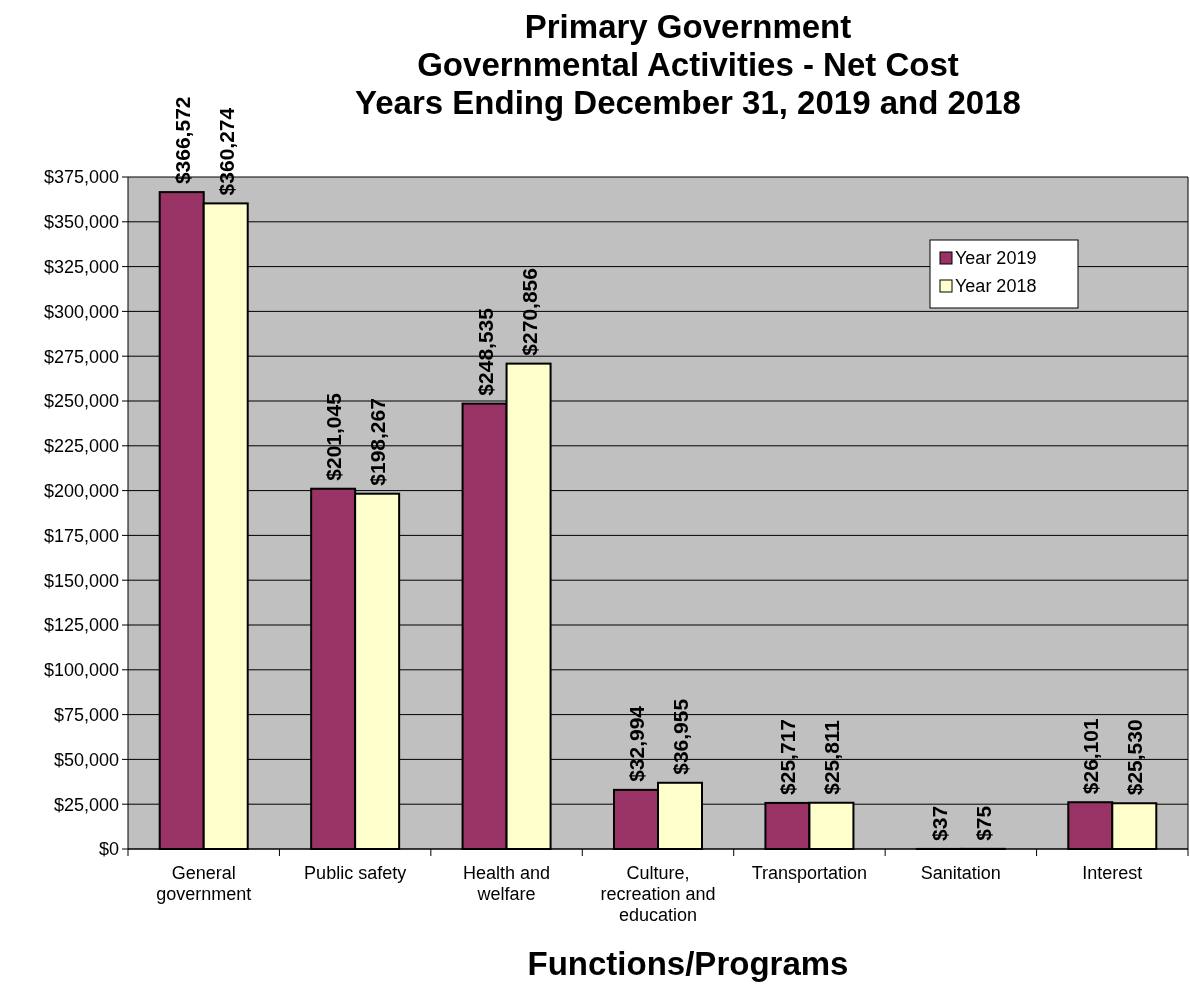  I want to click on data-label: $25,811, so click(832, 757).